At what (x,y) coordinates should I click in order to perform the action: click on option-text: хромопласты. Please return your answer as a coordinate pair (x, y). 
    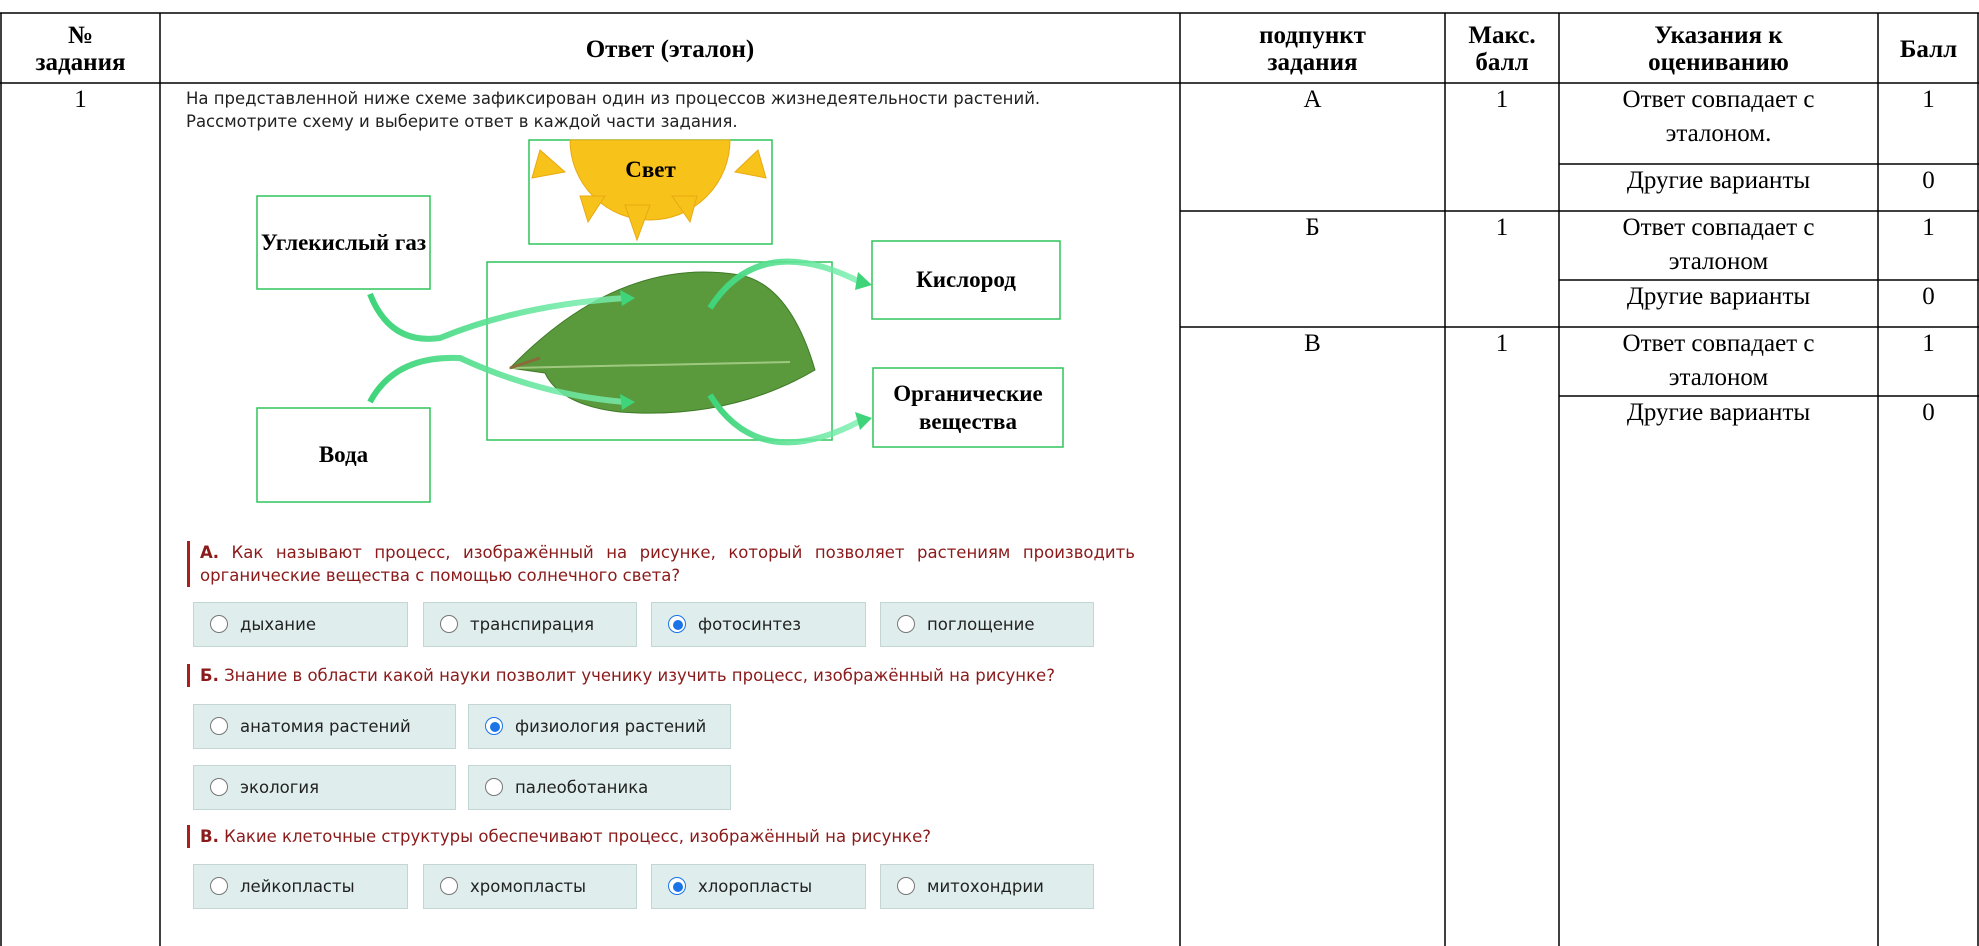
    Looking at the image, I should click on (528, 886).